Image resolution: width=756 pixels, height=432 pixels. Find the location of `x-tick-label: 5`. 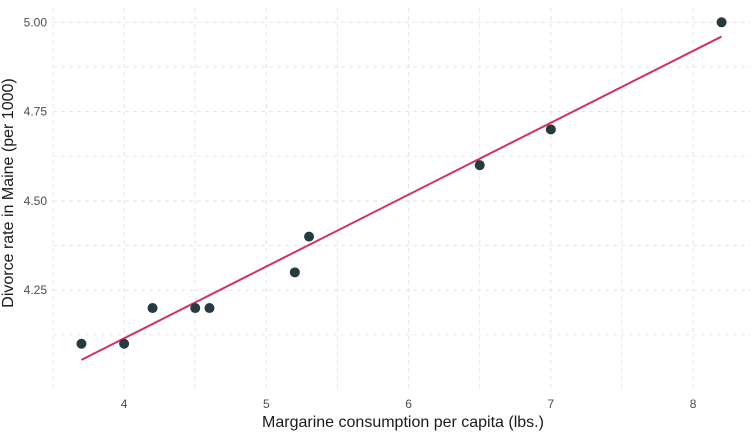

x-tick-label: 5 is located at coordinates (266, 404).